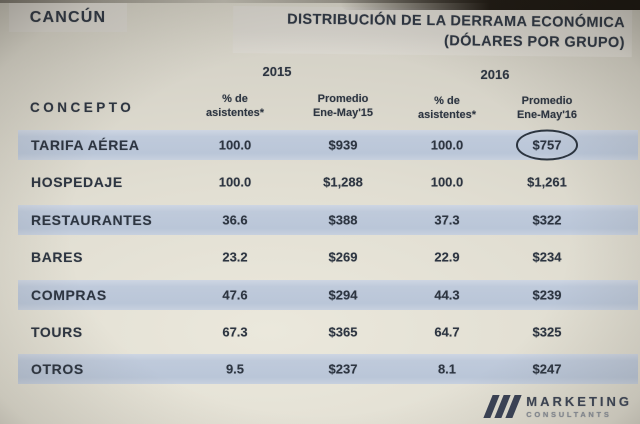 This screenshot has height=424, width=640. I want to click on avg-2016-value: $1,261, so click(547, 182).